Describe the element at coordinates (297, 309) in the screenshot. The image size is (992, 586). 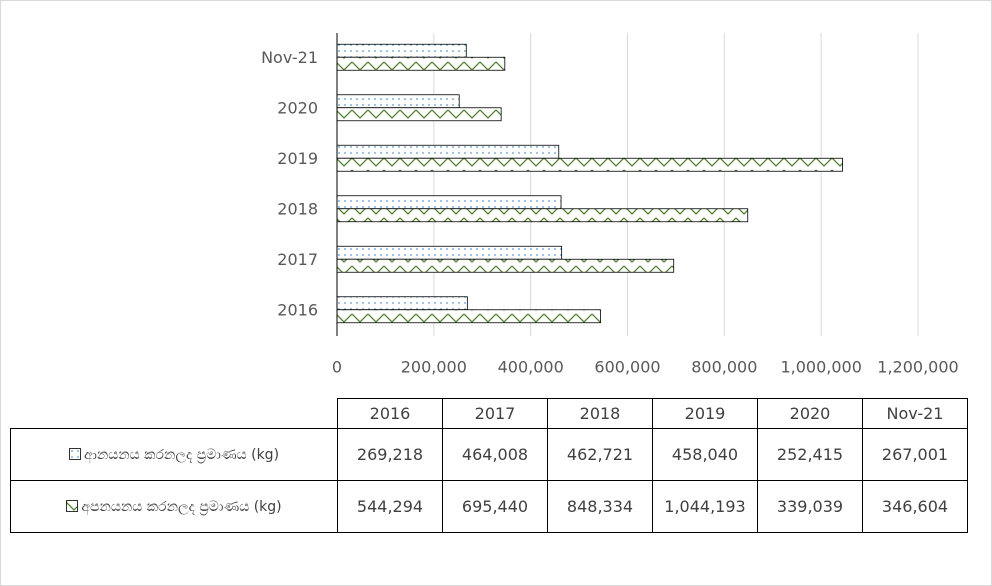
I see `y-tick-label: 2016` at that location.